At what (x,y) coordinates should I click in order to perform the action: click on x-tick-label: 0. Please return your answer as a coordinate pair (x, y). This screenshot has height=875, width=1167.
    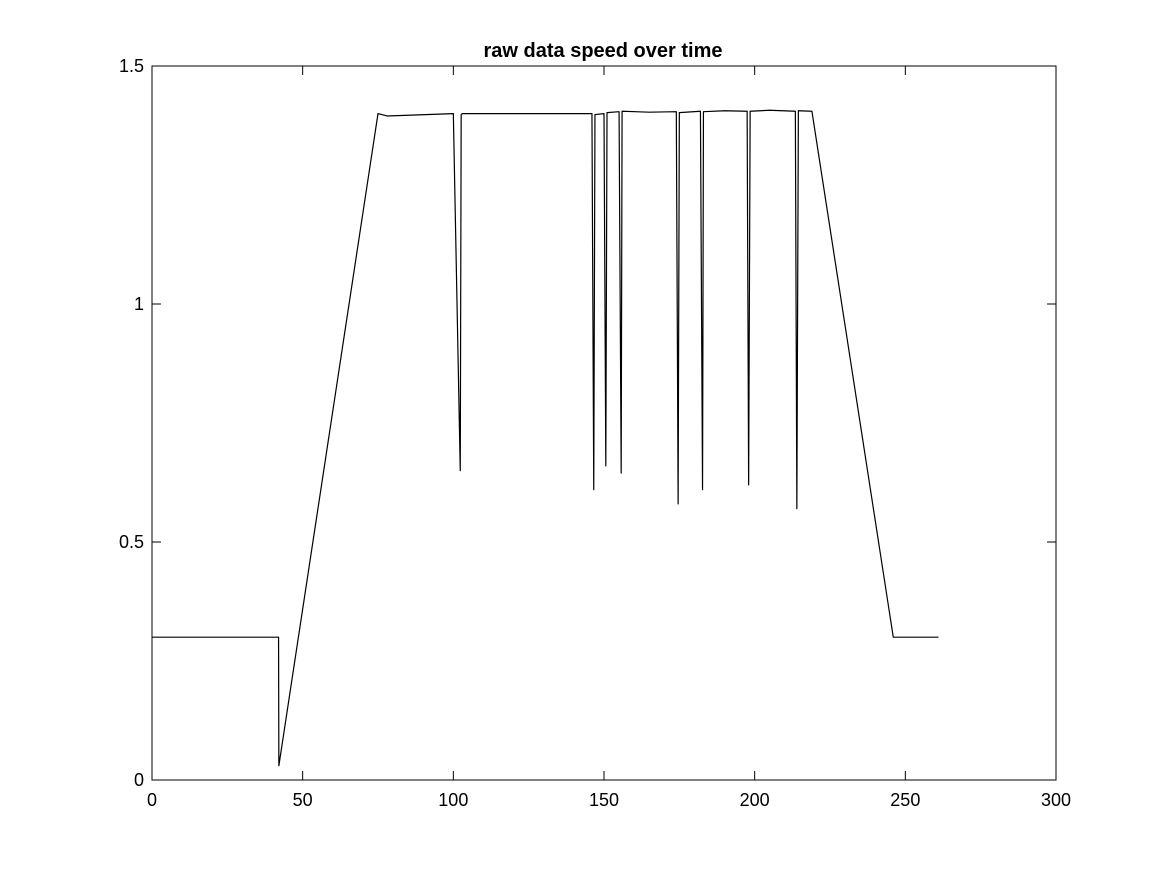
    Looking at the image, I should click on (152, 800).